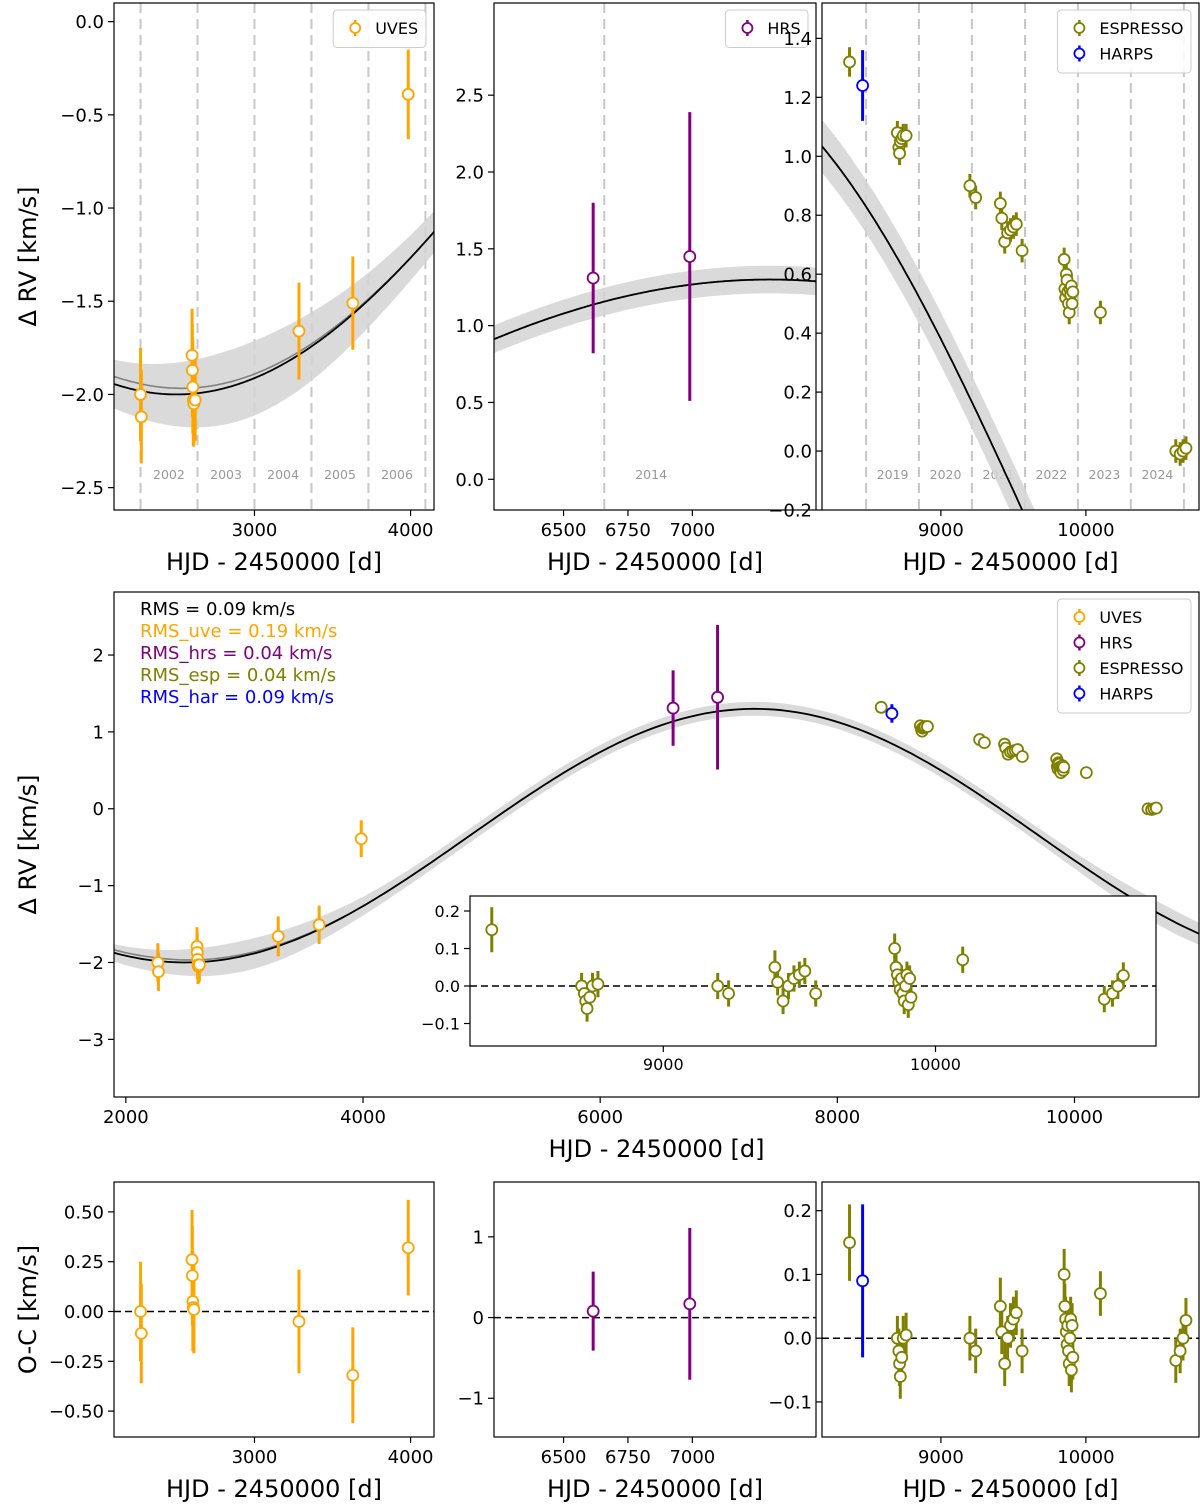  I want to click on series-hrs, so click(695, 697).